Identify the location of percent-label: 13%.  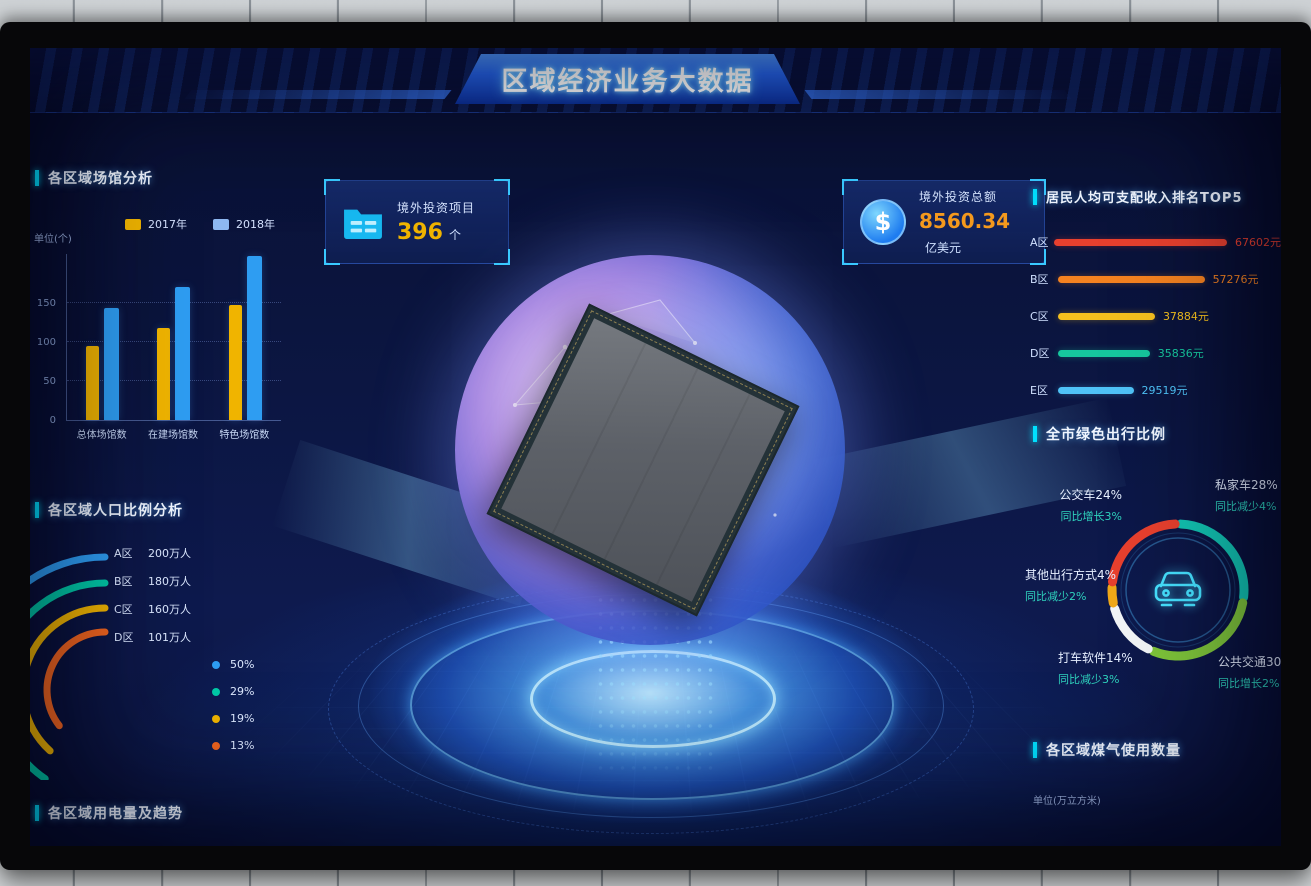
(242, 745).